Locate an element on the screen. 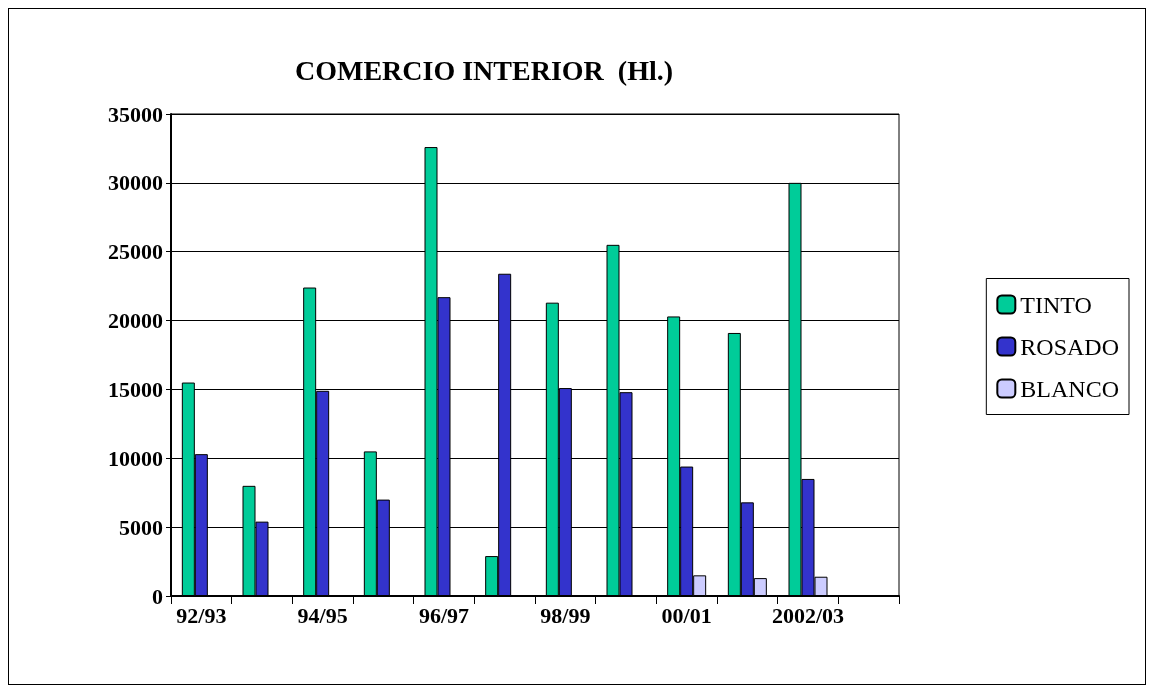 Image resolution: width=1154 pixels, height=693 pixels. x-tick-label: 98/99 is located at coordinates (565, 615).